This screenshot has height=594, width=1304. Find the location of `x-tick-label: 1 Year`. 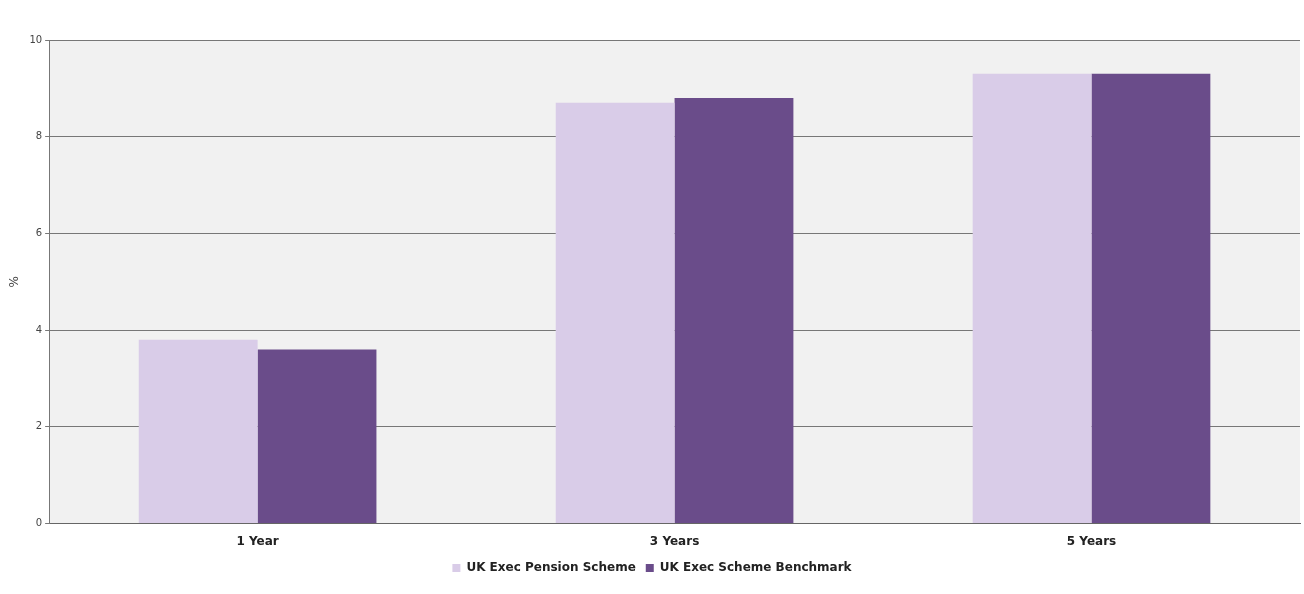

x-tick-label: 1 Year is located at coordinates (257, 540).